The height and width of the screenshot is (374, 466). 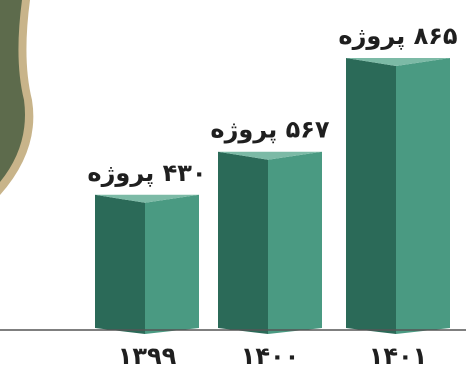 What do you see at coordinates (147, 356) in the screenshot?
I see `x-tick-label: ۱۳۹۹` at bounding box center [147, 356].